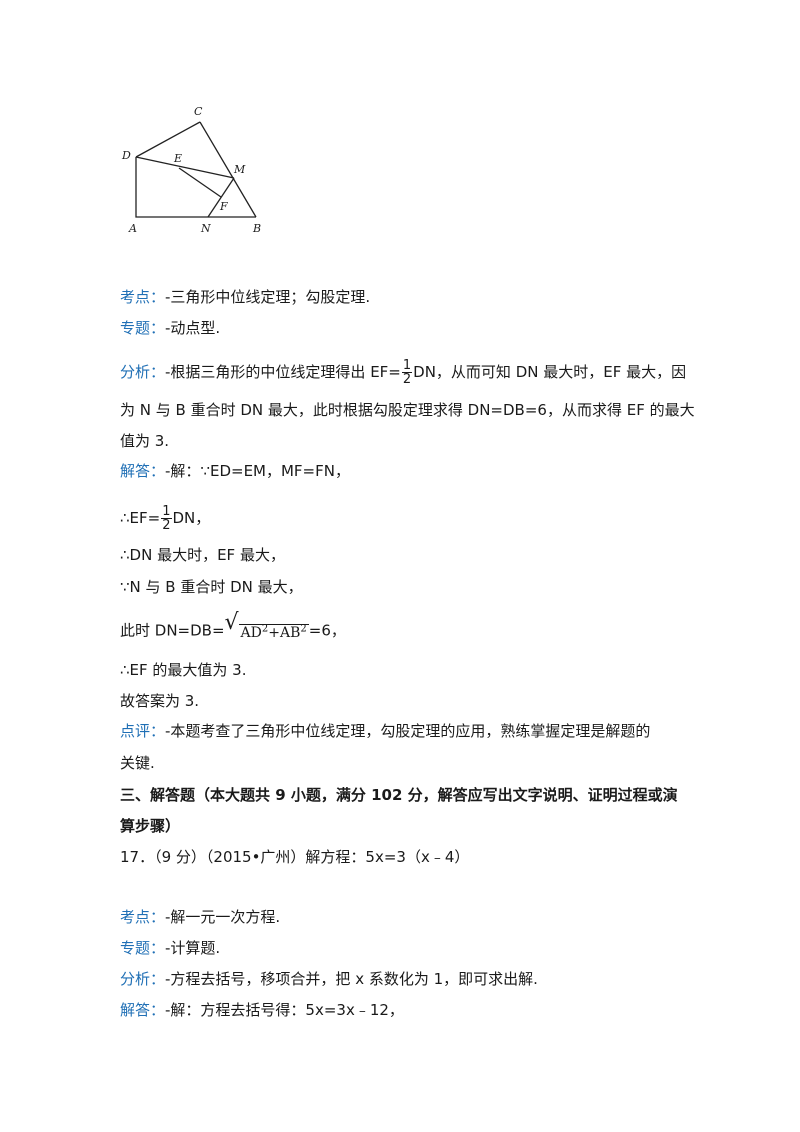 This screenshot has height=1132, width=800. What do you see at coordinates (231, 622) in the screenshot?
I see `radical-sign: √` at bounding box center [231, 622].